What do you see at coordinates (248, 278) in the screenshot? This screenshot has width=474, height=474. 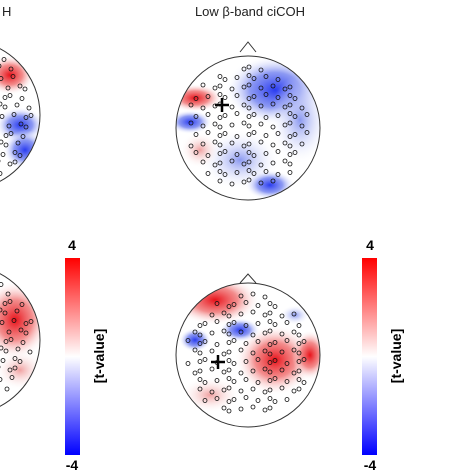 I see `nose` at bounding box center [248, 278].